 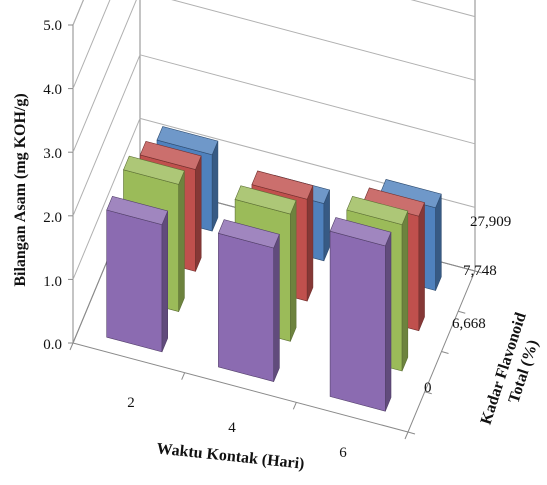 I want to click on x-axis-ticks: 2 4 6, so click(x=237, y=428).